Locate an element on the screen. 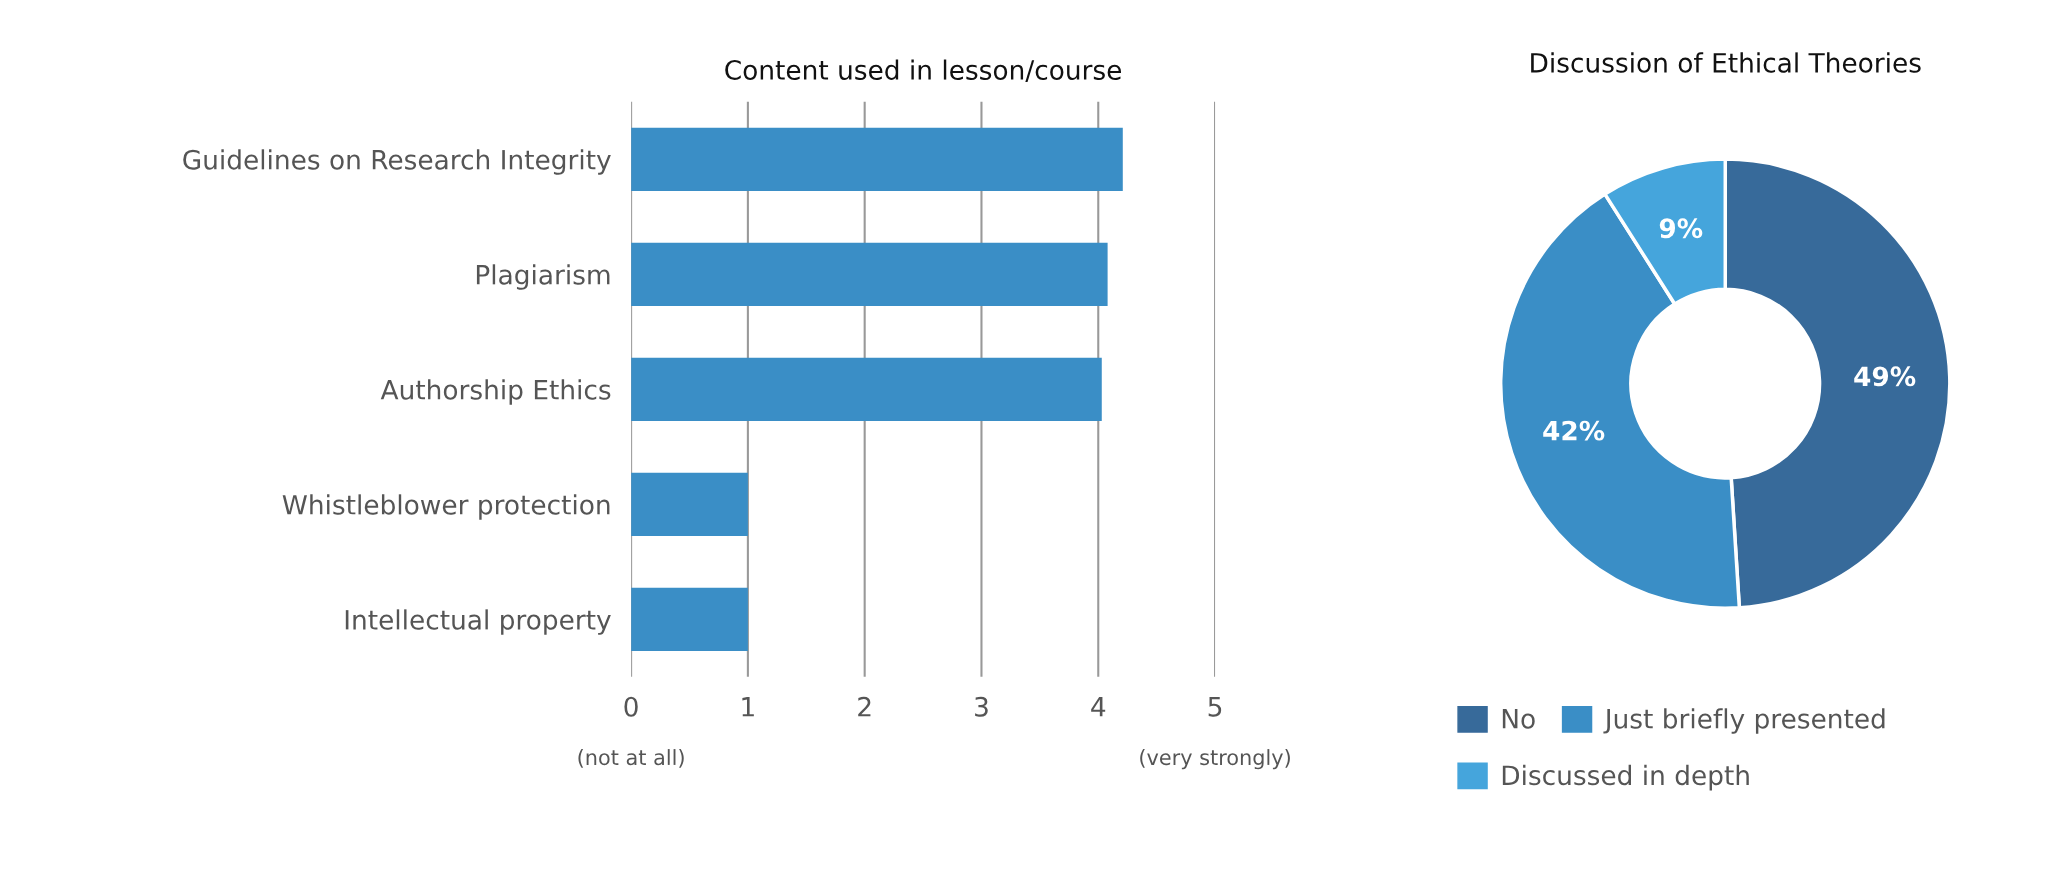 The image size is (2049, 870). x-tick-label: 3 is located at coordinates (981, 706).